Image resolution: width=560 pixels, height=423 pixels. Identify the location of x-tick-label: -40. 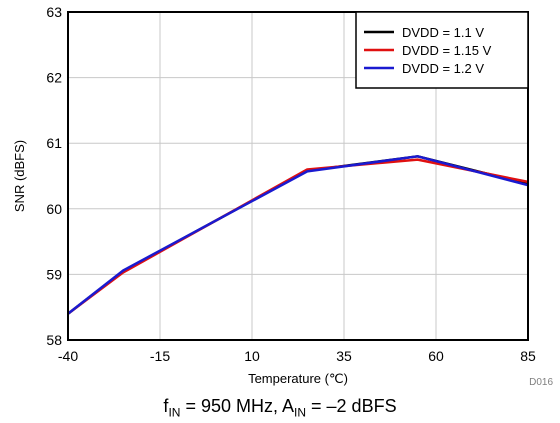
(68, 356).